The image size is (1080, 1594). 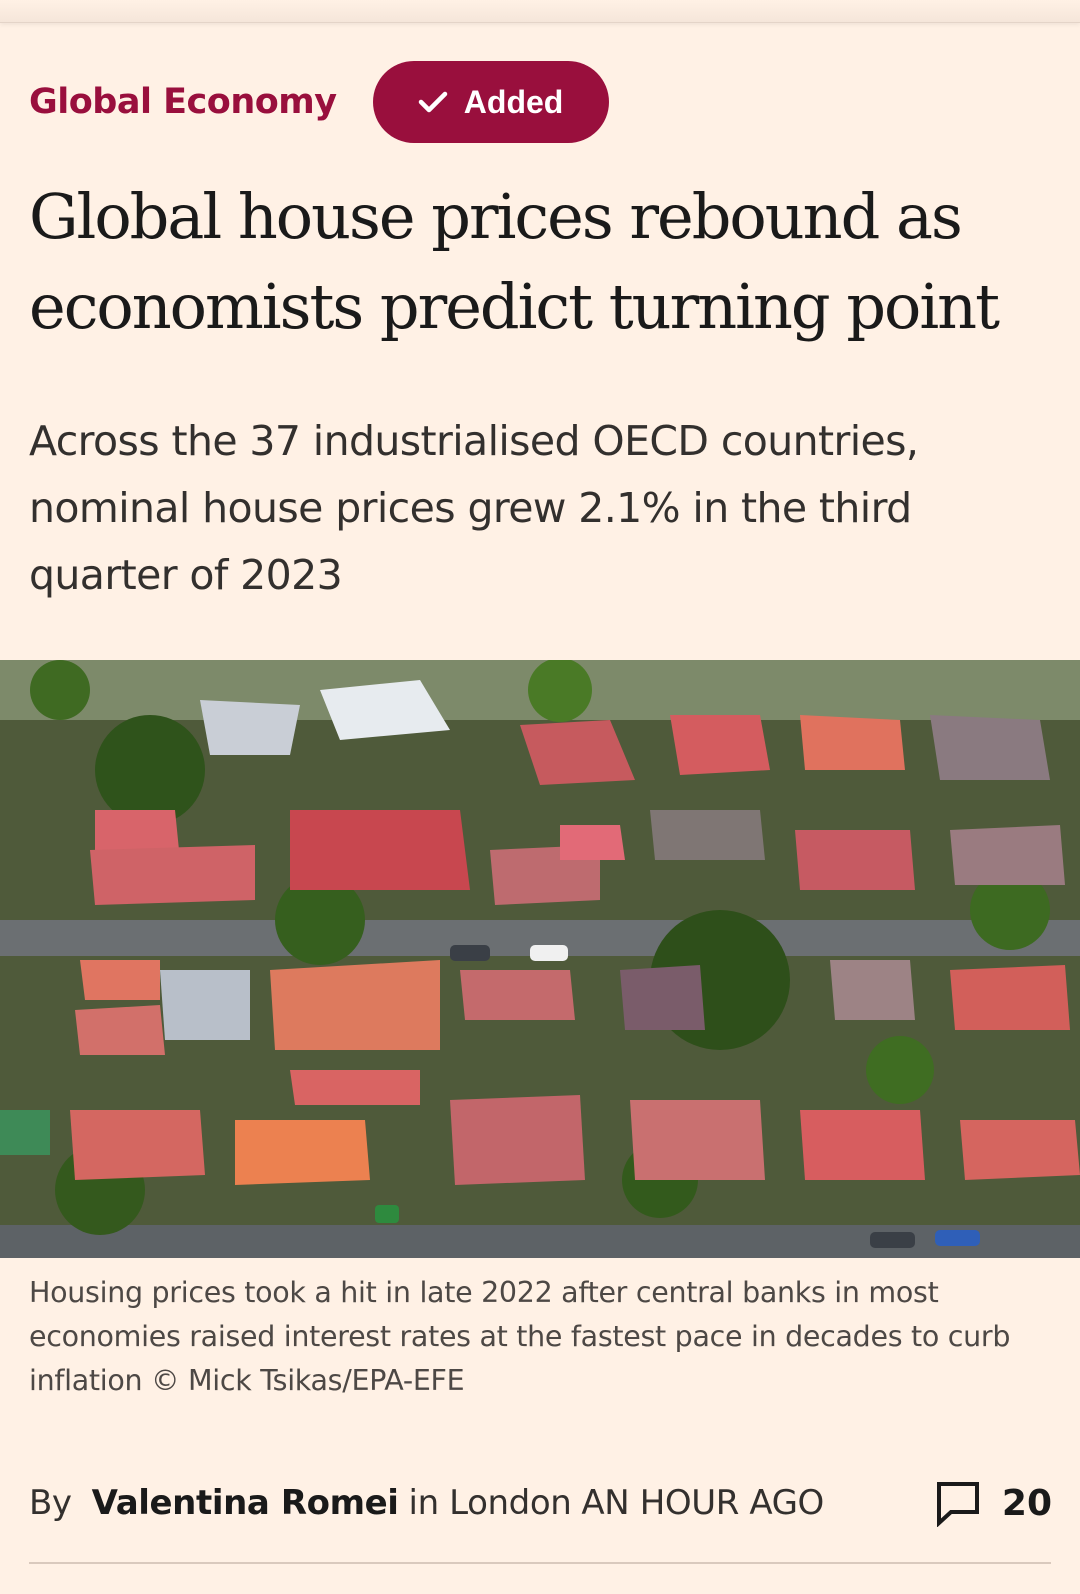 I want to click on comments-button: 20, so click(x=993, y=1503).